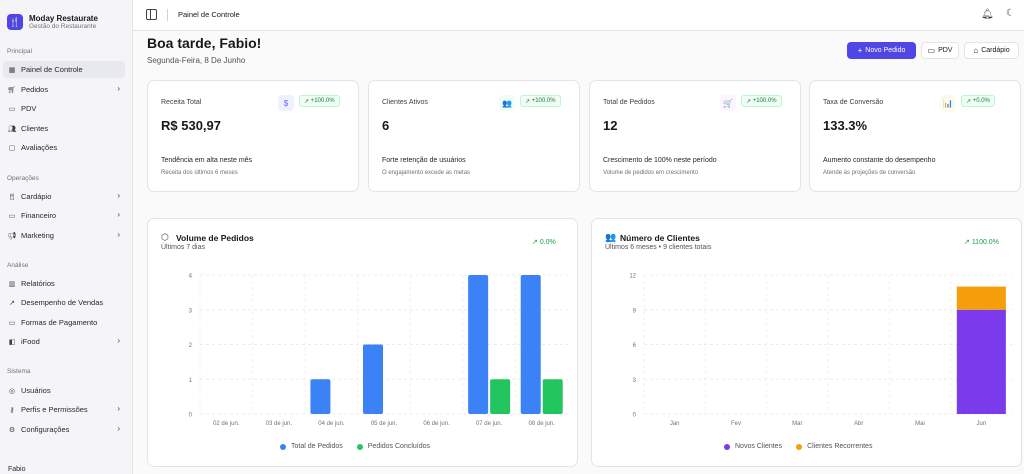 This screenshot has height=474, width=1024. Describe the element at coordinates (991, 50) in the screenshot. I see `menu-button: ⌂ Cardápio` at that location.